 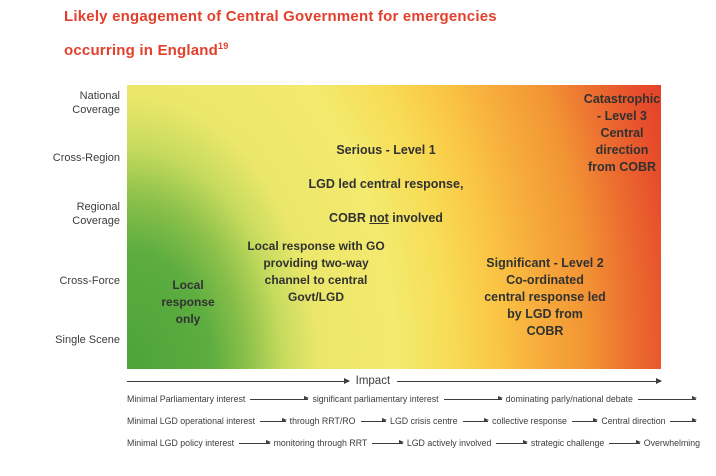 What do you see at coordinates (567, 443) in the screenshot?
I see `progression-item: strategic challenge` at bounding box center [567, 443].